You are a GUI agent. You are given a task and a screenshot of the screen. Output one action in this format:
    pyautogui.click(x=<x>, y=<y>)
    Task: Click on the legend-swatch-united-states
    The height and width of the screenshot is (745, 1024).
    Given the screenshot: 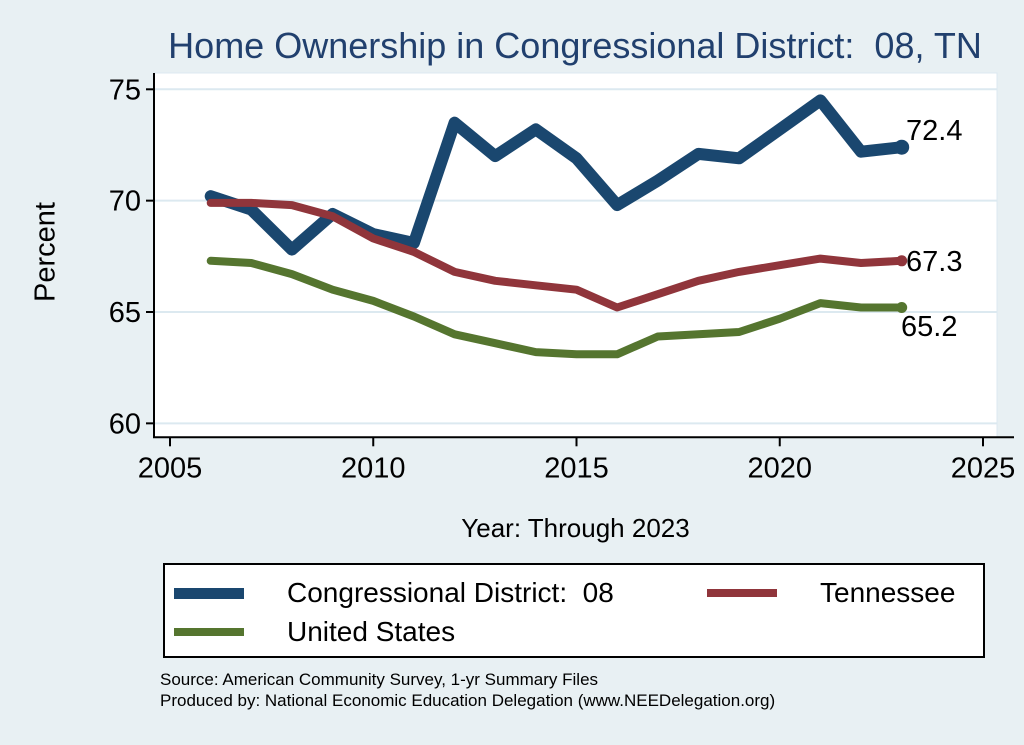 What is the action you would take?
    pyautogui.click(x=209, y=632)
    